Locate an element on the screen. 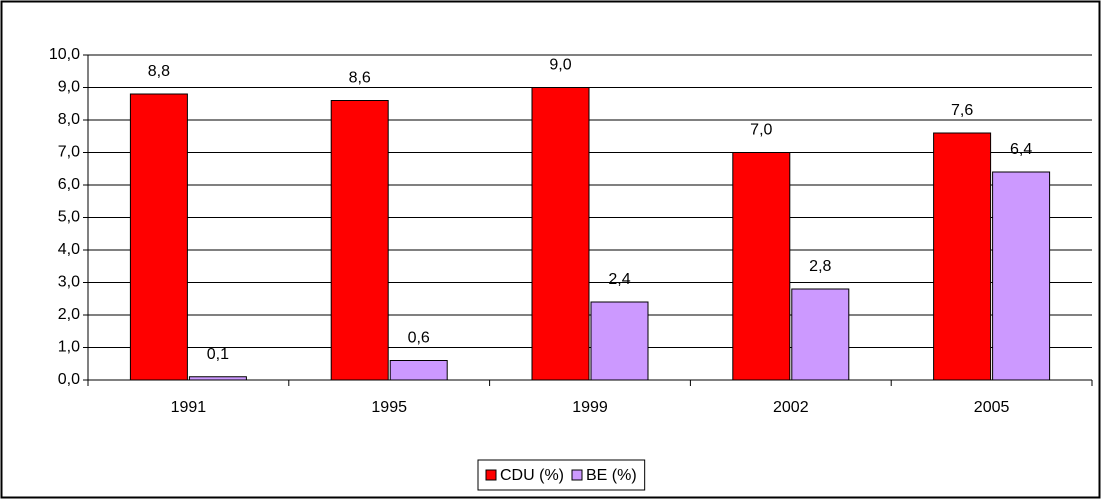 This screenshot has height=500, width=1102. legend-box is located at coordinates (561, 475).